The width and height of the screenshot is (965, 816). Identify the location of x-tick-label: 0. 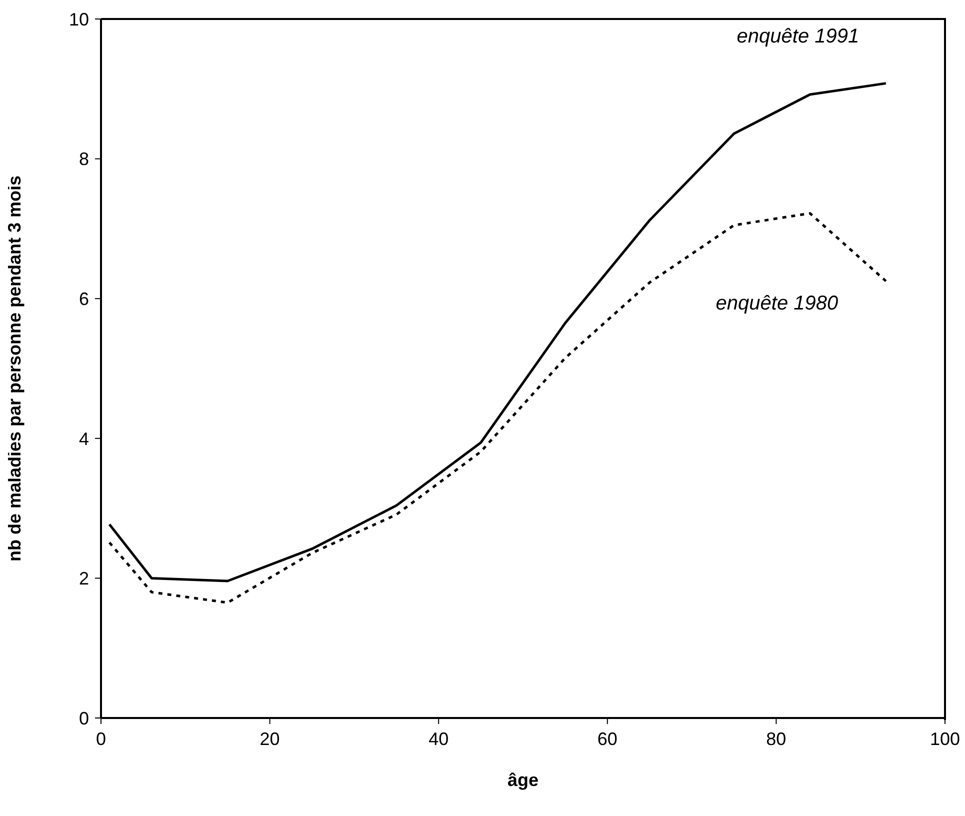
(101, 738).